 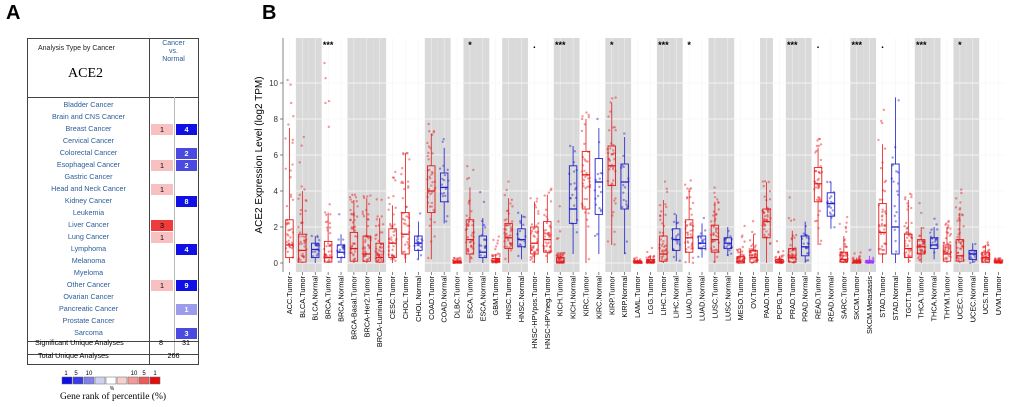 I want to click on box-ov-tumor, so click(x=753, y=242).